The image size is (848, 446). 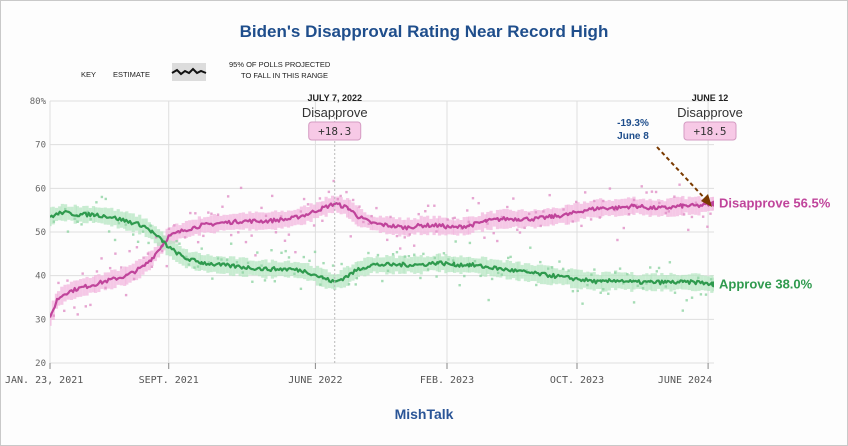 I want to click on end-label-disapprove: Disapprove 56.5%, so click(x=775, y=203).